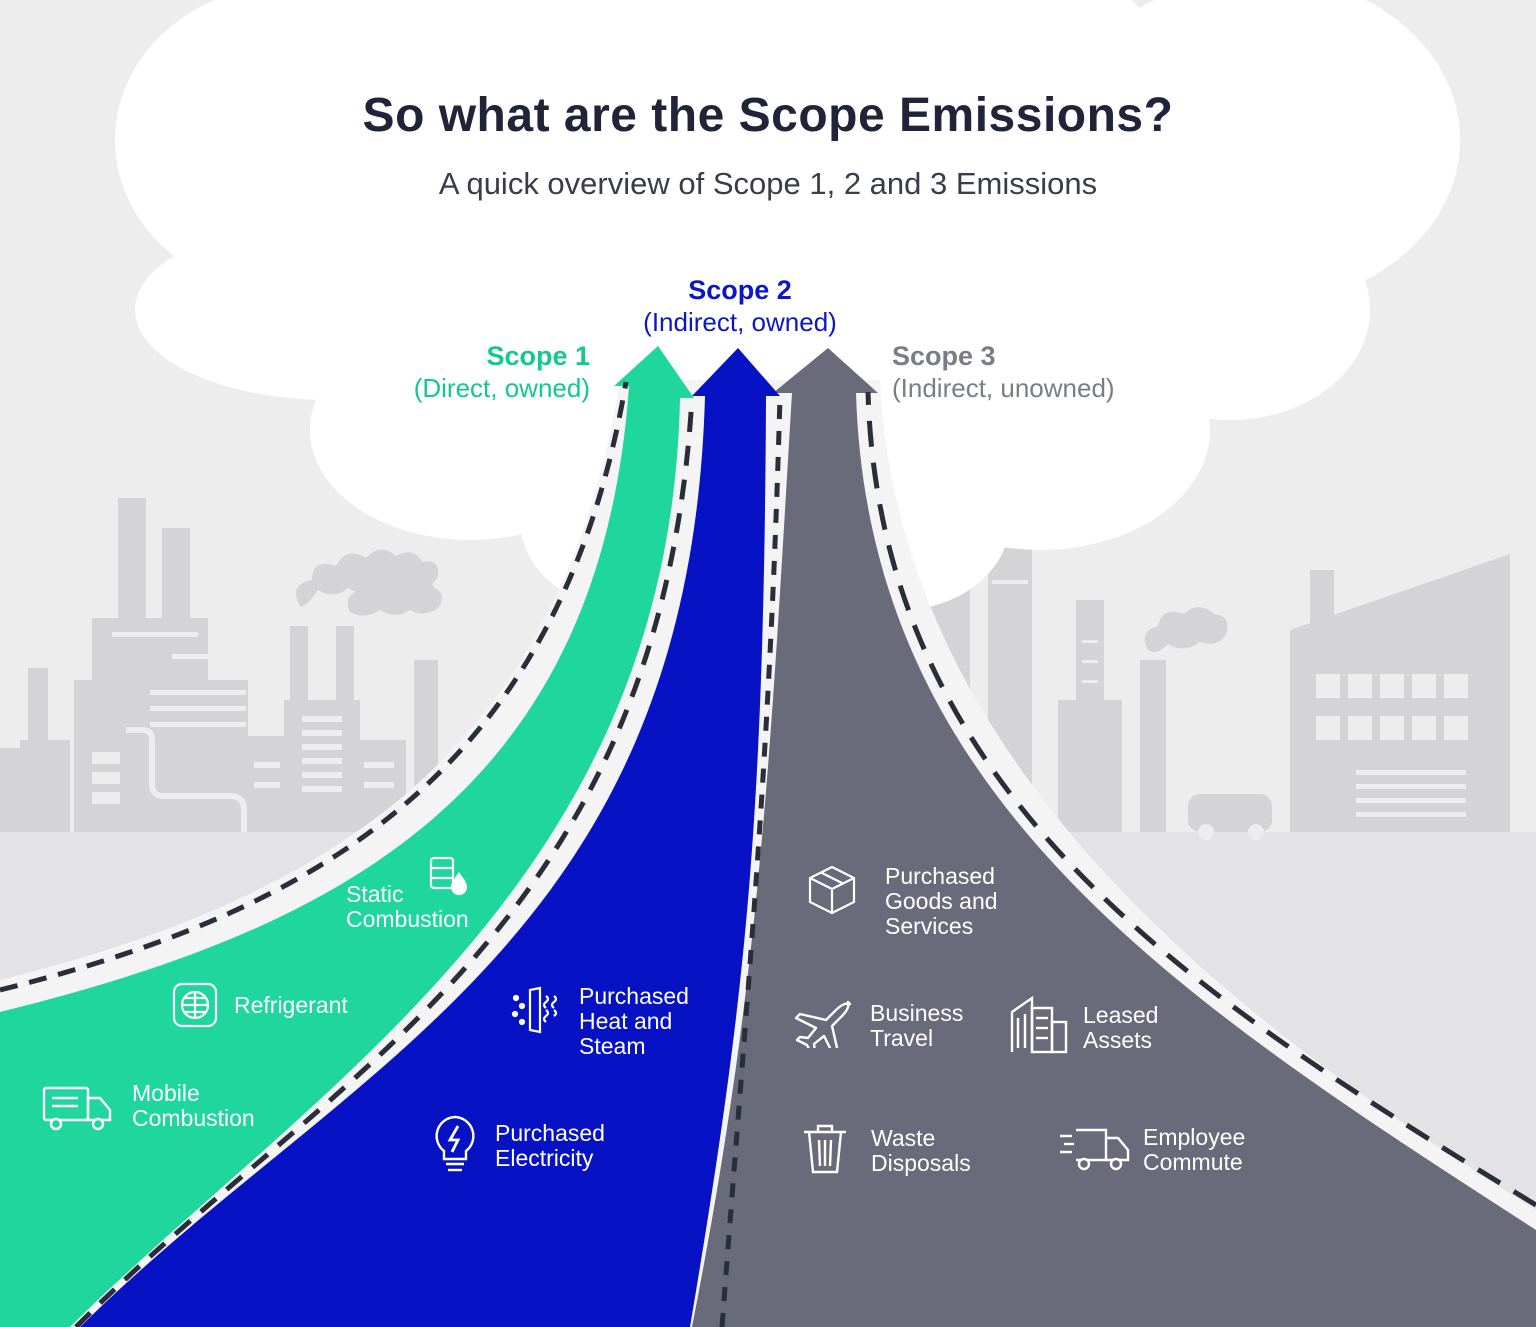 Image resolution: width=1536 pixels, height=1327 pixels. I want to click on factory-left-windows, so click(243, 718).